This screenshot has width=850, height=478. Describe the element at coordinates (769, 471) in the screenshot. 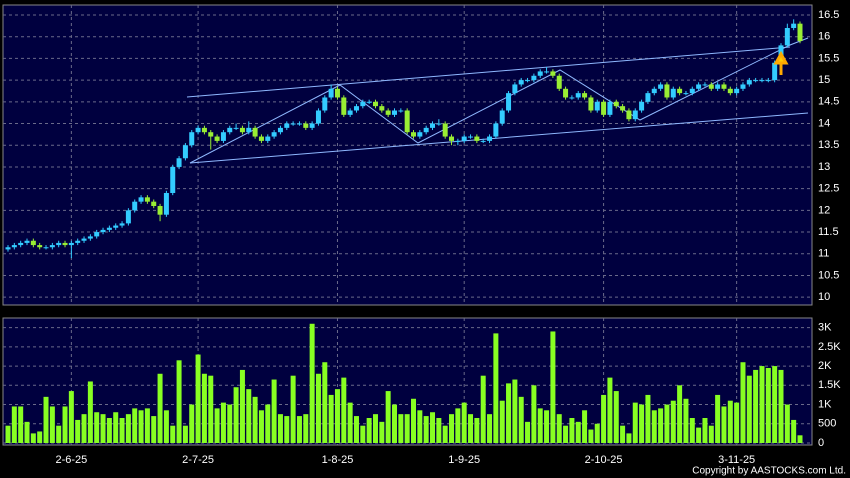

I see `copyright: Copyright by AASTOCKS.com Ltd.` at that location.